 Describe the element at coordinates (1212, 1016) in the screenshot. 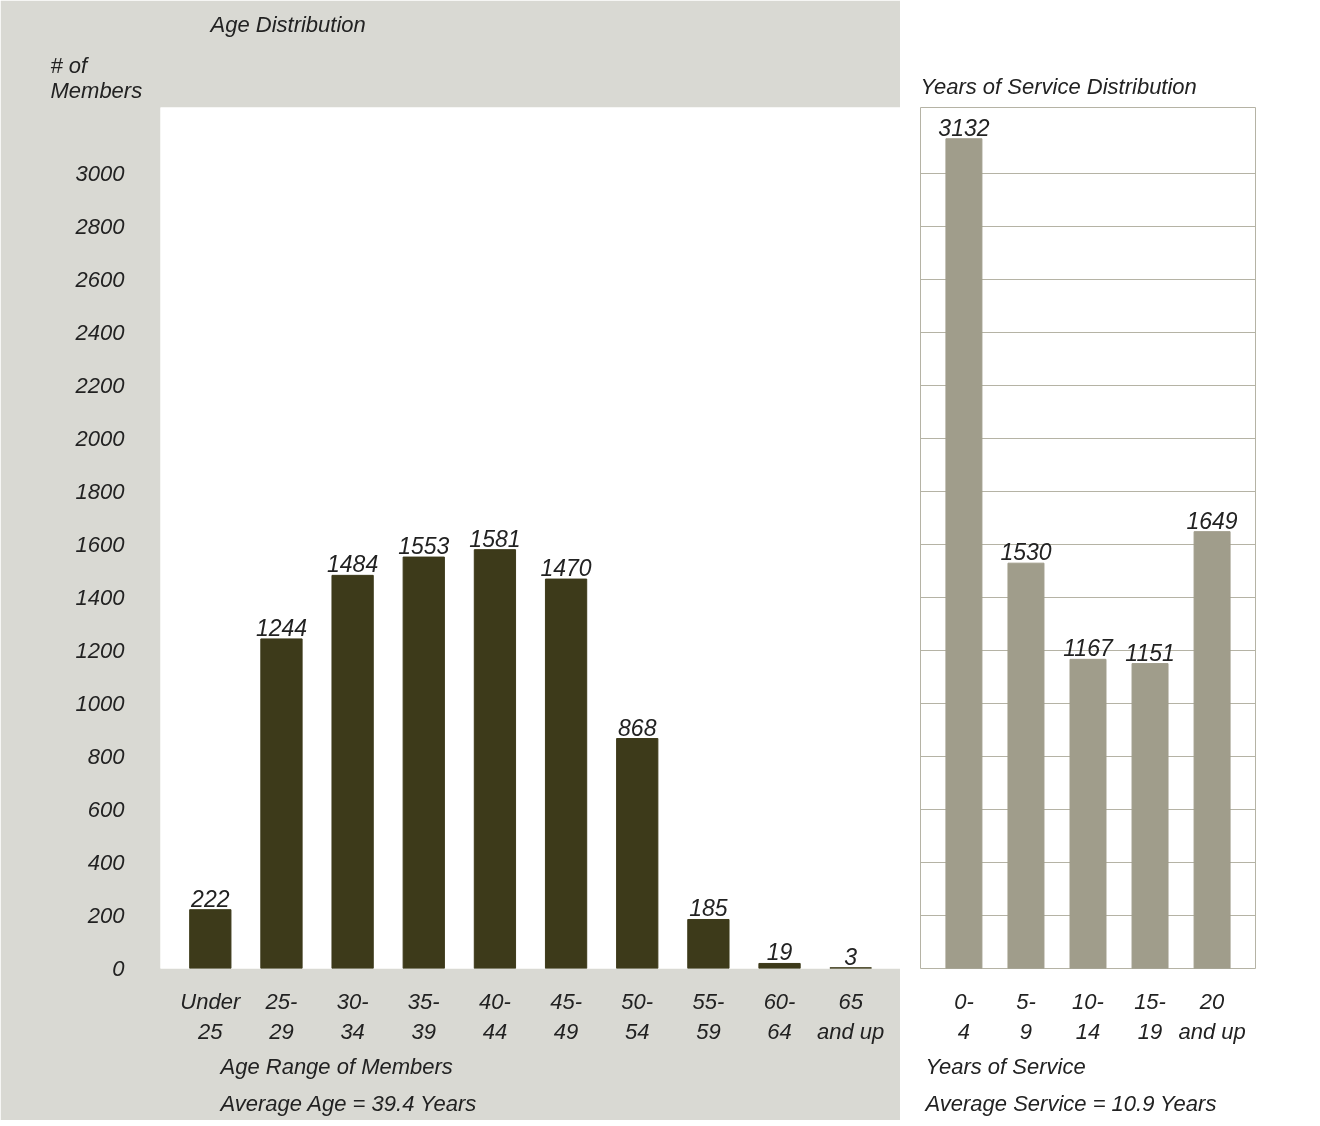

I see `x-tick-label: 20 and up` at that location.